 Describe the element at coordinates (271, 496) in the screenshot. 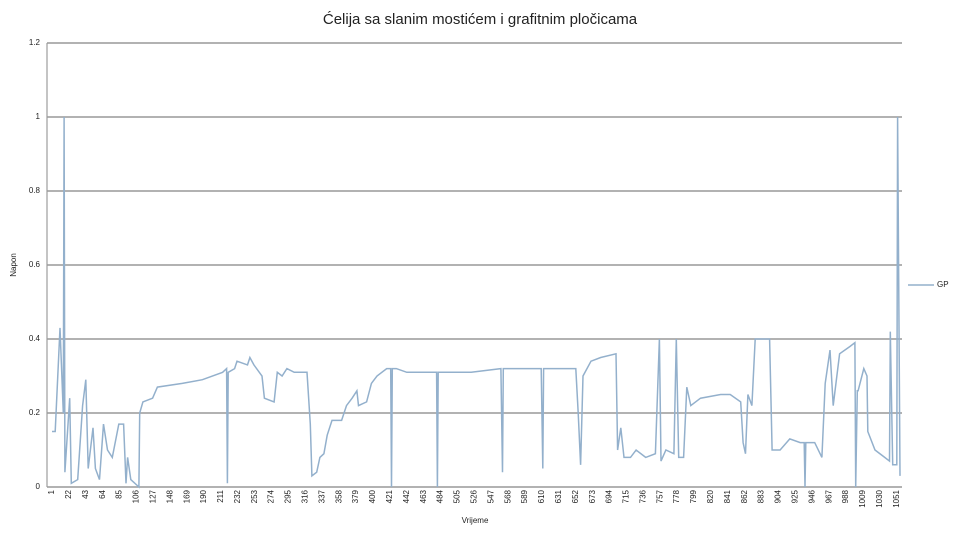

I see `x-tick-label: 274` at that location.